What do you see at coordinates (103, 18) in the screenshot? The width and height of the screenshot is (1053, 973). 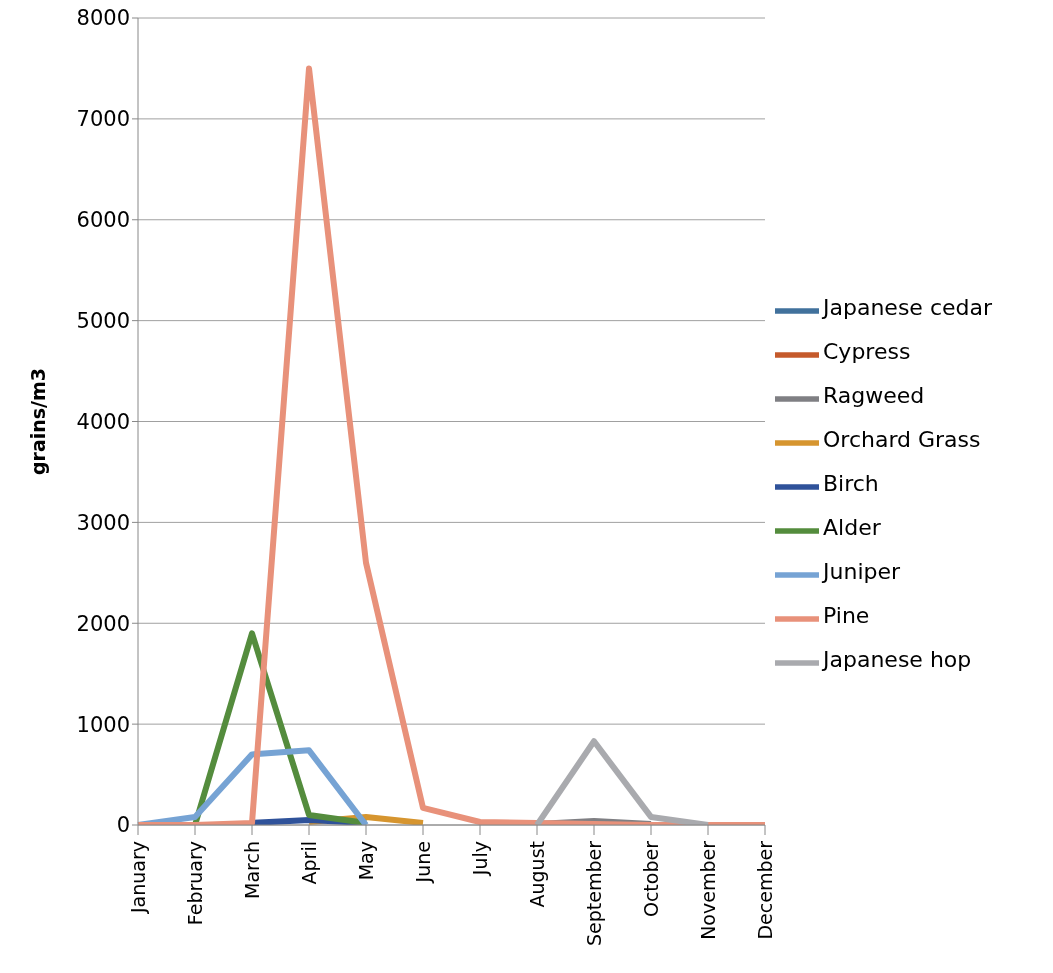 I see `y-tick-label: 8000` at bounding box center [103, 18].